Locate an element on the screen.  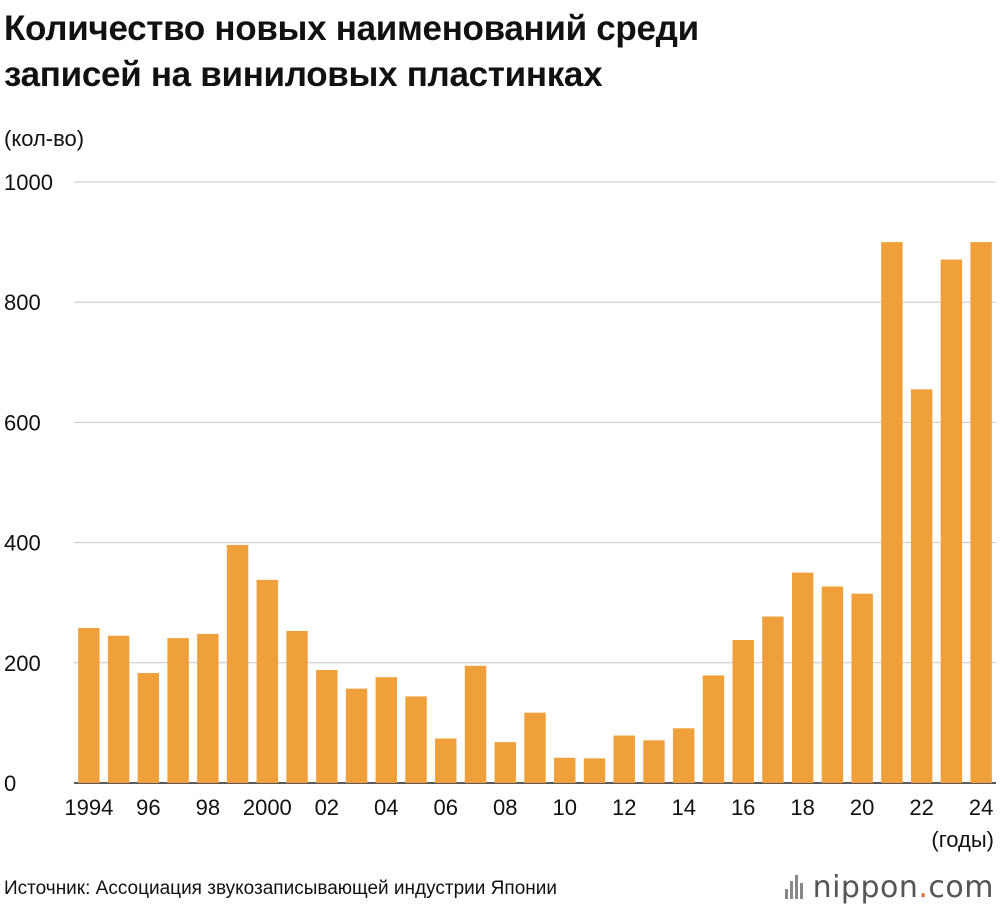
x-tick-label: 24 is located at coordinates (981, 807).